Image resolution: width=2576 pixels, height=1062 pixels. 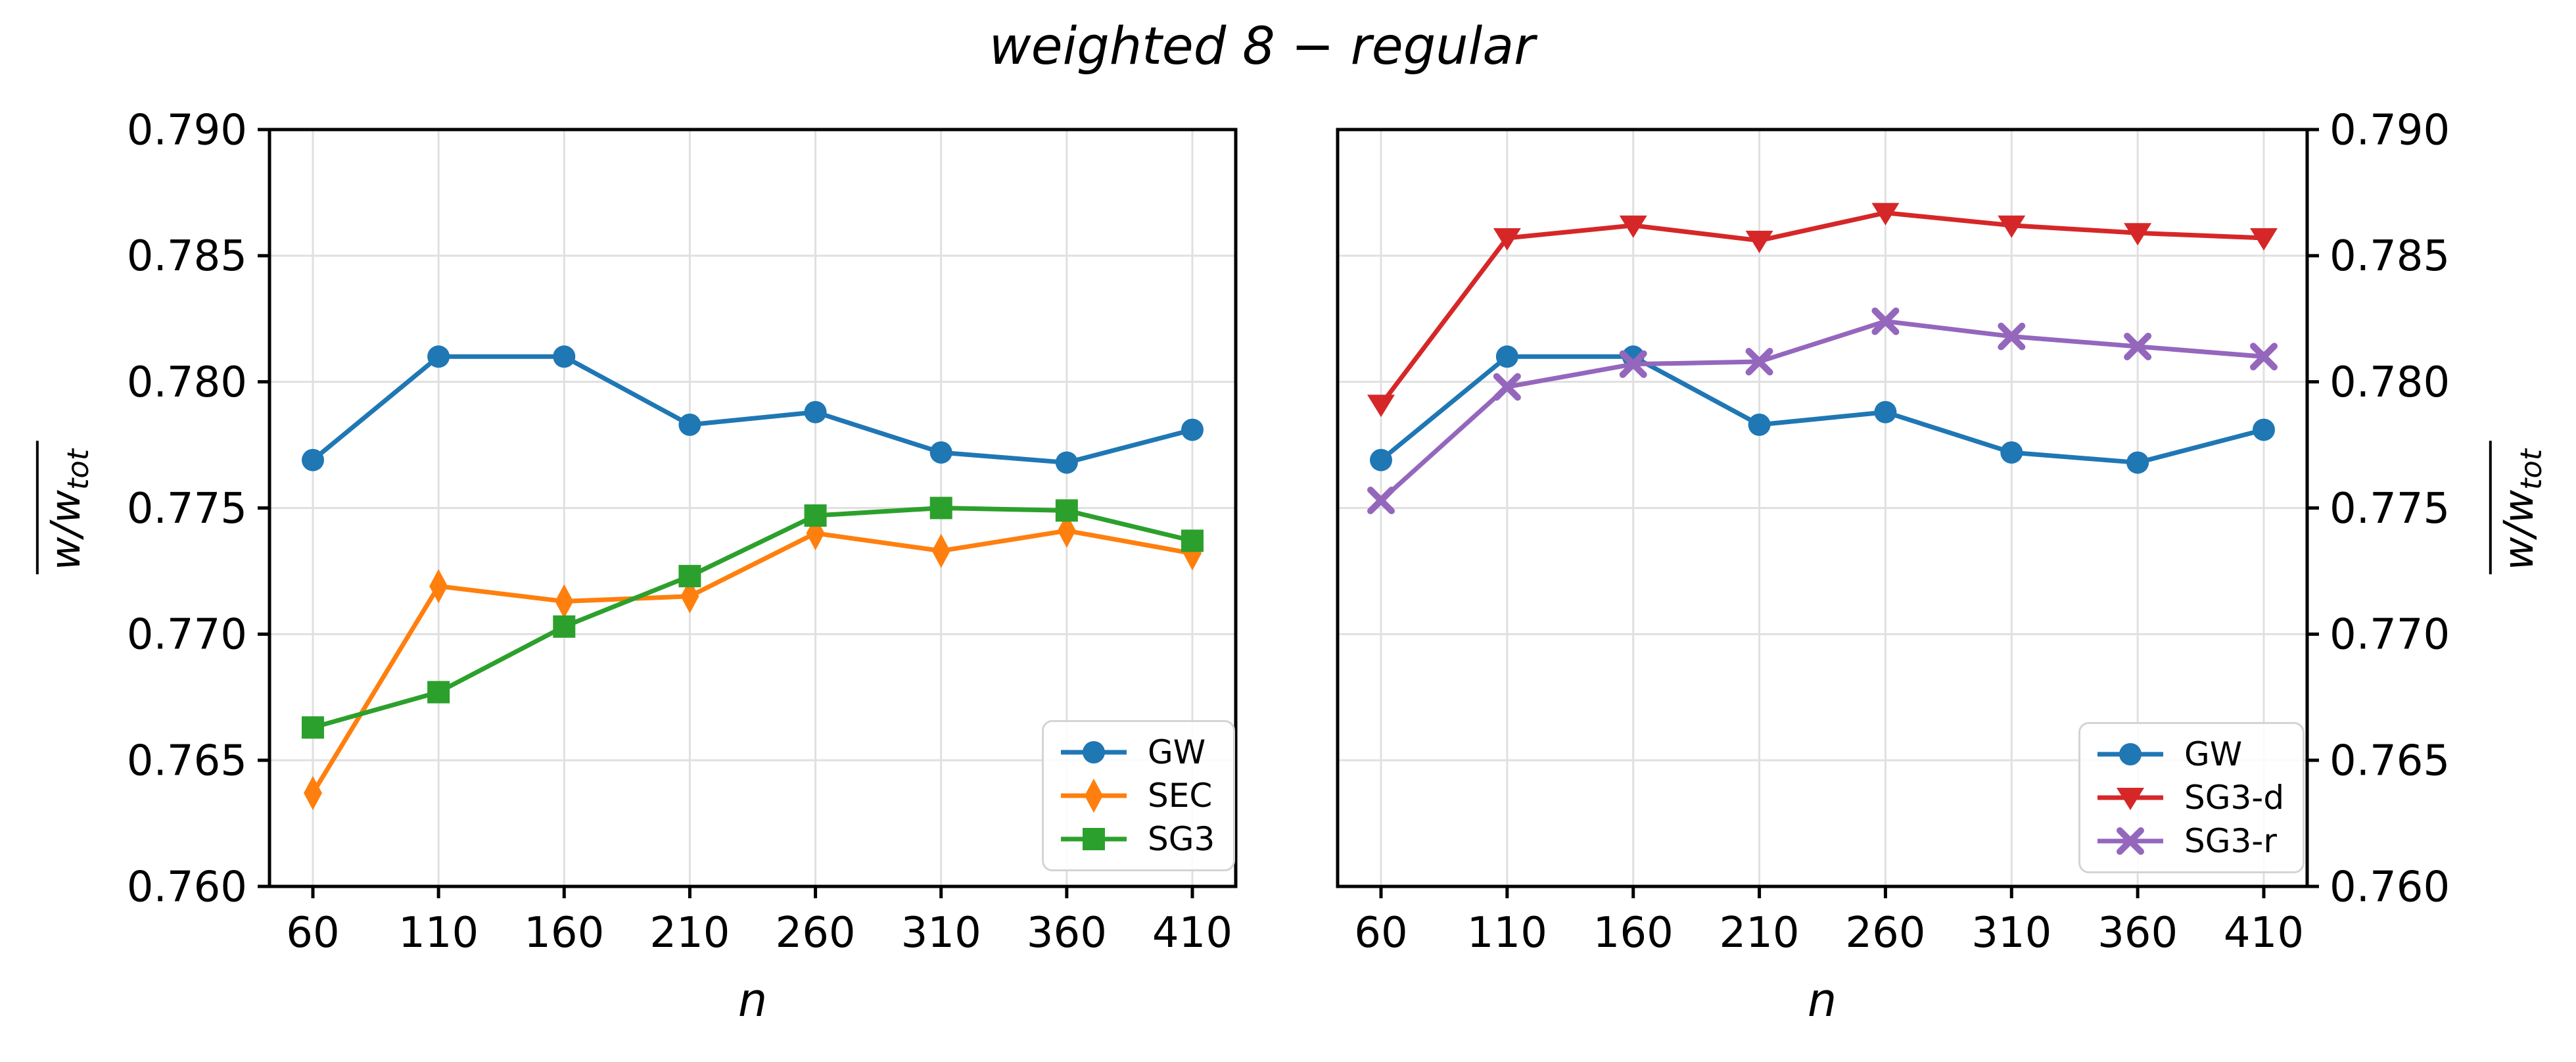 I want to click on legend-entry-SG3-r: SG3-r, so click(x=2188, y=841).